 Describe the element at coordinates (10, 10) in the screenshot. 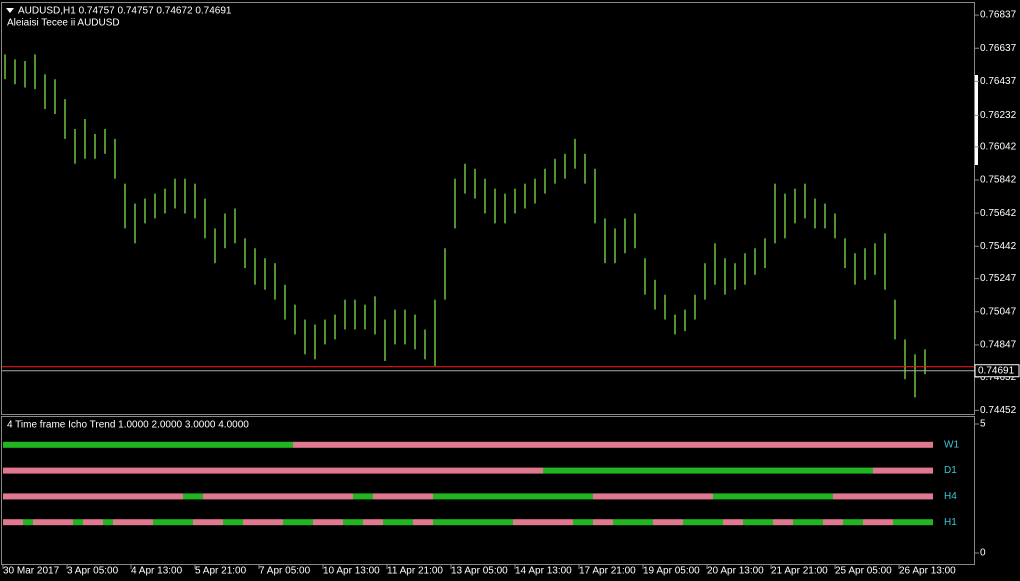

I see `symbol-menu-arrow` at that location.